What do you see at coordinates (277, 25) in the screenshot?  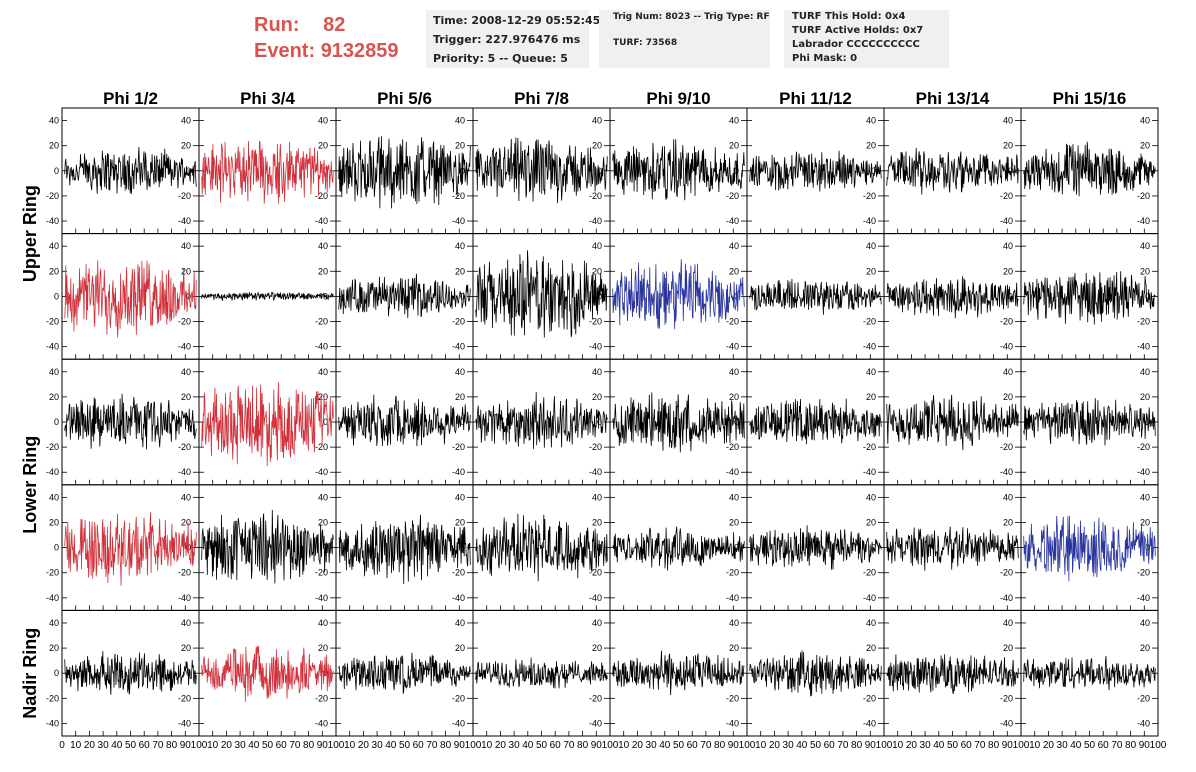 I see `run-label: Run:` at bounding box center [277, 25].